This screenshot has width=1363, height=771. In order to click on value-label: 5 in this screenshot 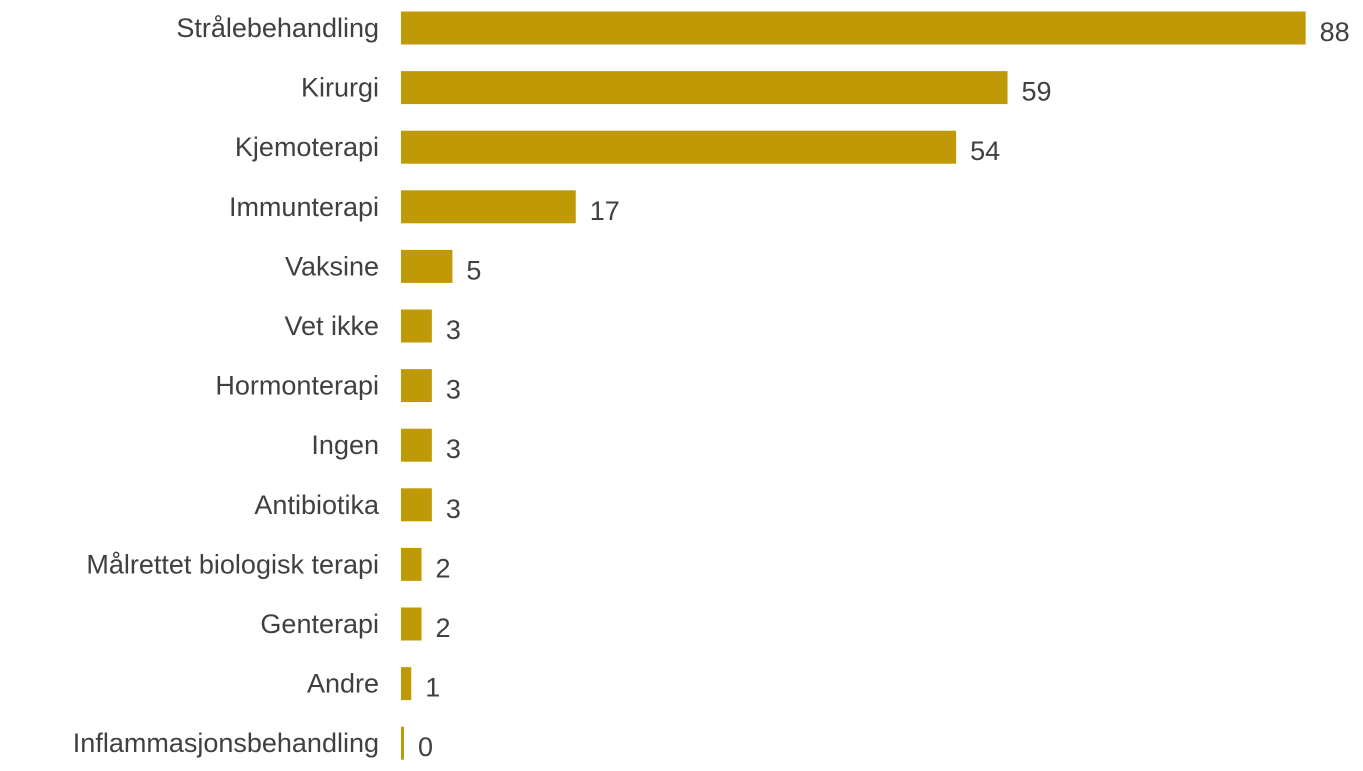, I will do `click(473, 270)`.